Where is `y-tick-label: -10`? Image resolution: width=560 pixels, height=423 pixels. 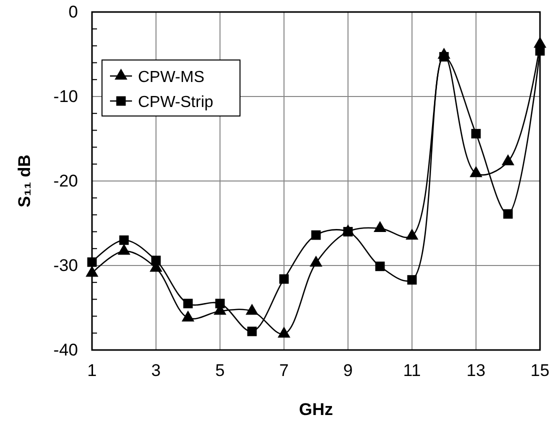 y-tick-label: -10 is located at coordinates (65, 96).